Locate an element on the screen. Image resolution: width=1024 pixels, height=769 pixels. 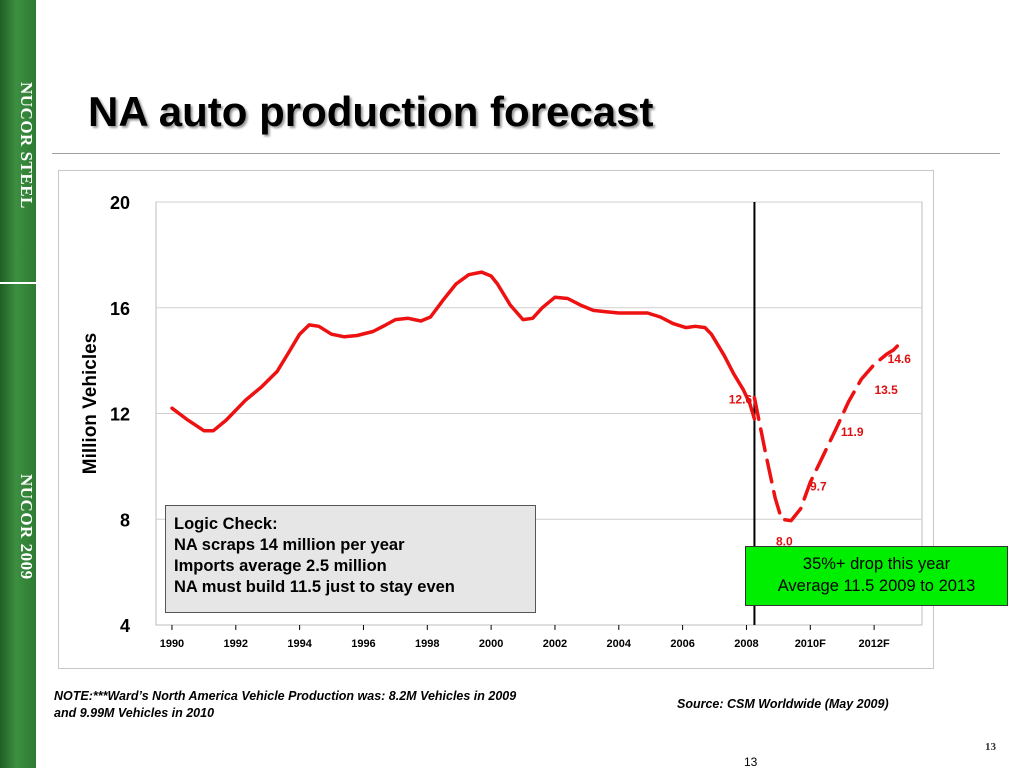
data-label: 14.6 is located at coordinates (900, 359).